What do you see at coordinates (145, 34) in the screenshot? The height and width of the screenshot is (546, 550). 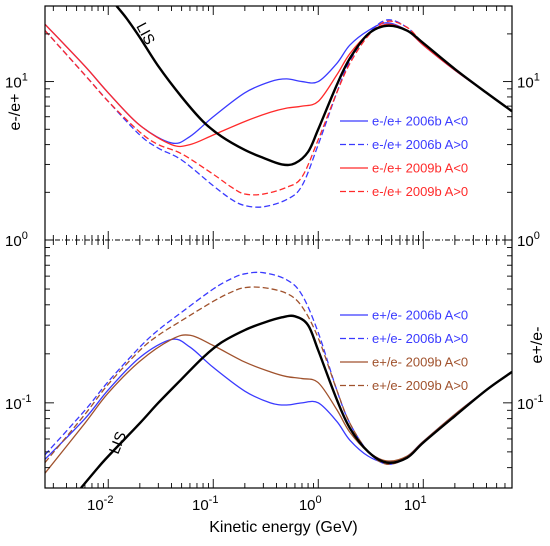 I see `top-lis-label: LIS` at bounding box center [145, 34].